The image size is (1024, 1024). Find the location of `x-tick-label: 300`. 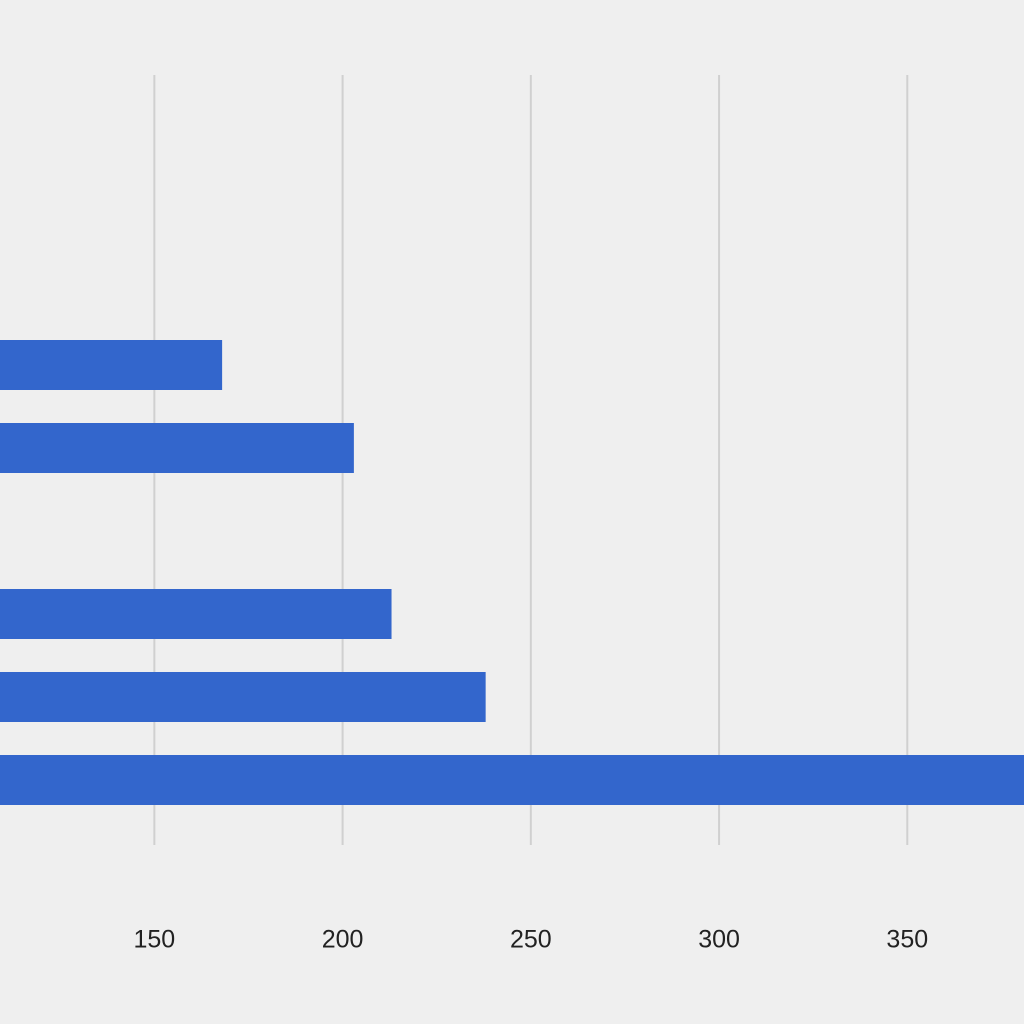

x-tick-label: 300 is located at coordinates (719, 940).